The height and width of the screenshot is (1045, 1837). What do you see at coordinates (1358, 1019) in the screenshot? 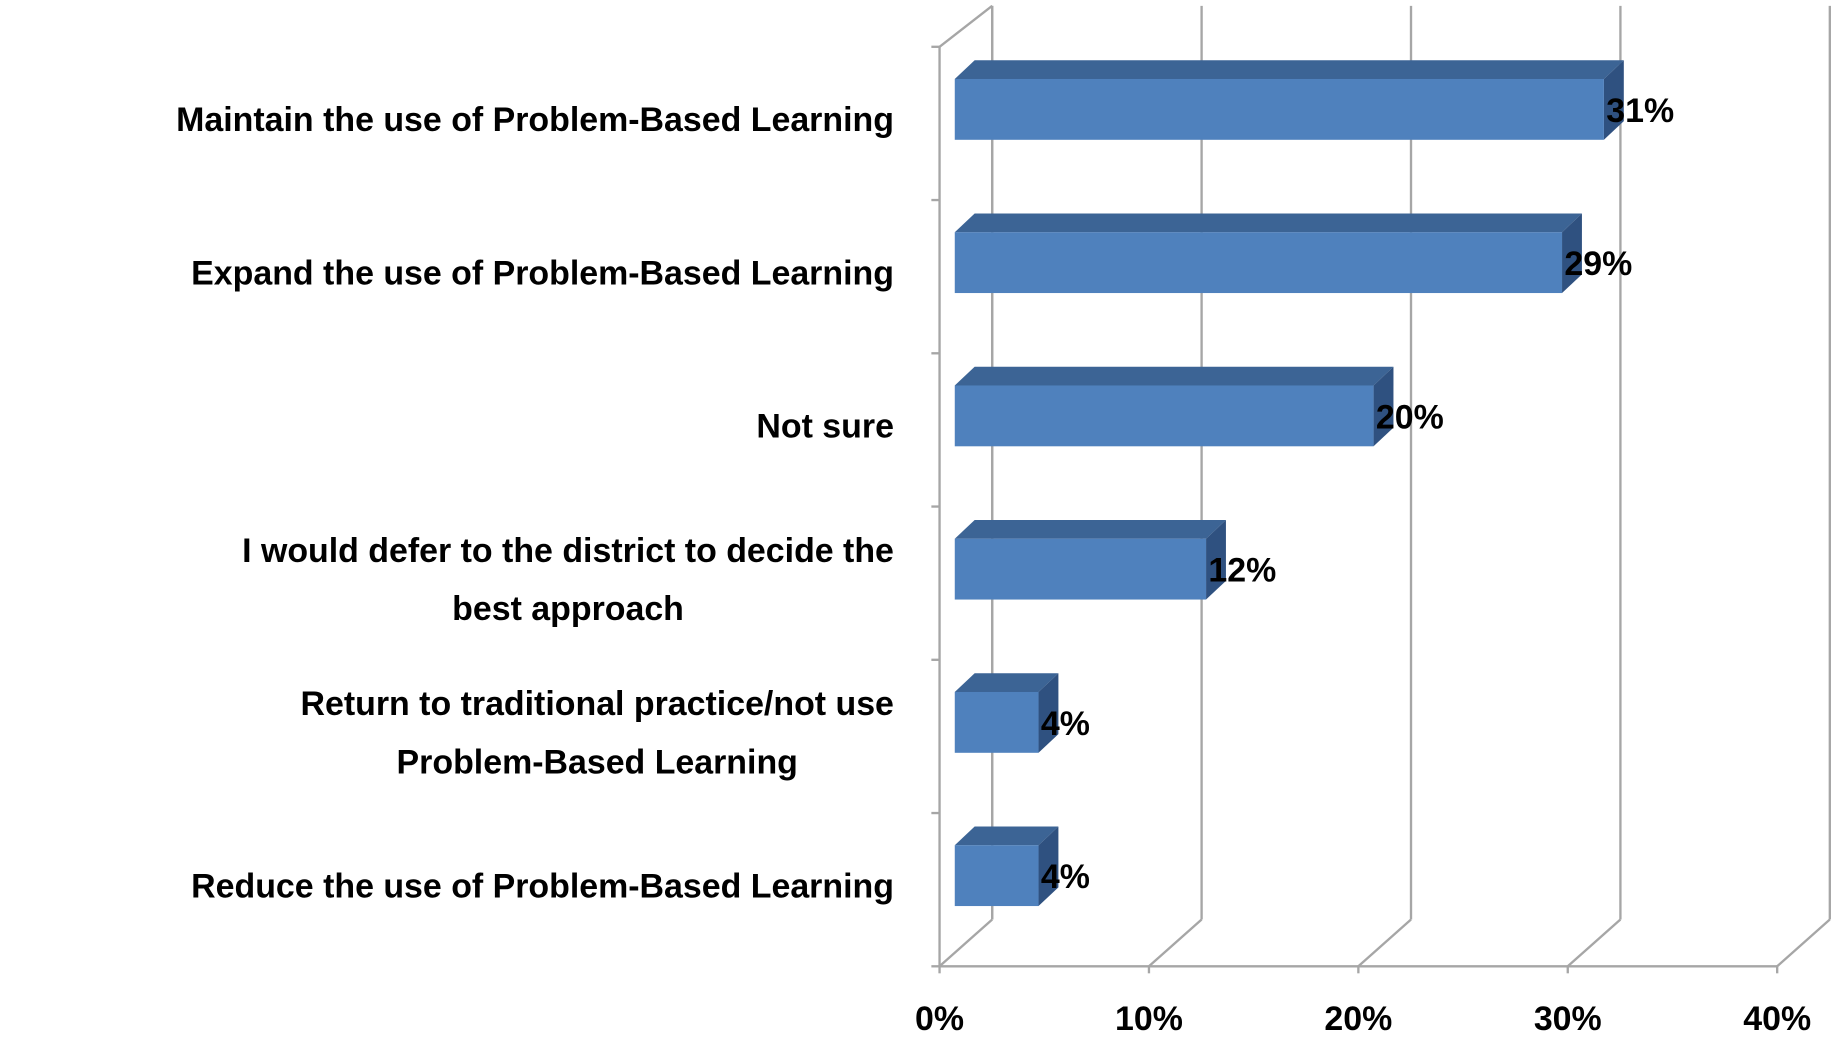
I see `x-tick-label: 20%` at bounding box center [1358, 1019].